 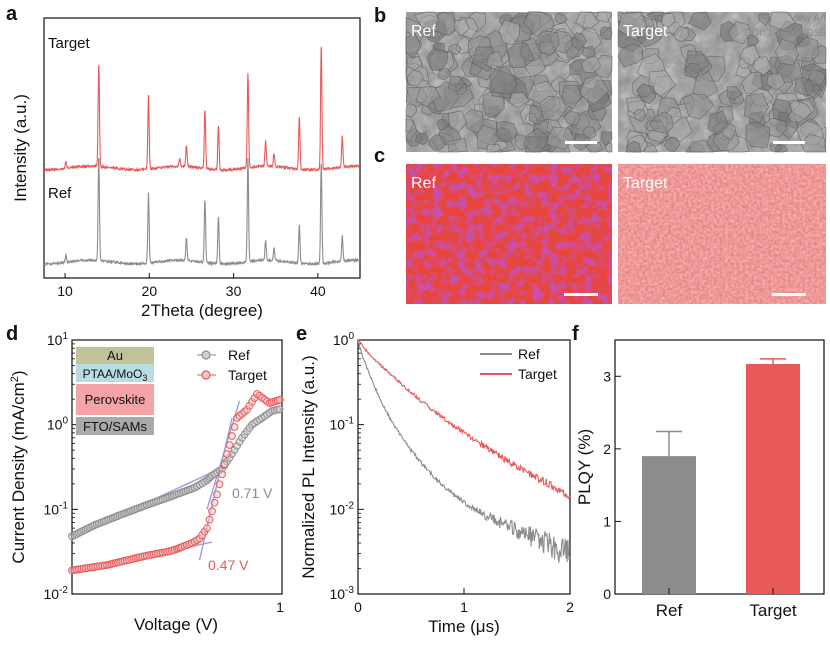 What do you see at coordinates (252, 493) in the screenshot?
I see `annotation-ref-voltage: 0.71 V` at bounding box center [252, 493].